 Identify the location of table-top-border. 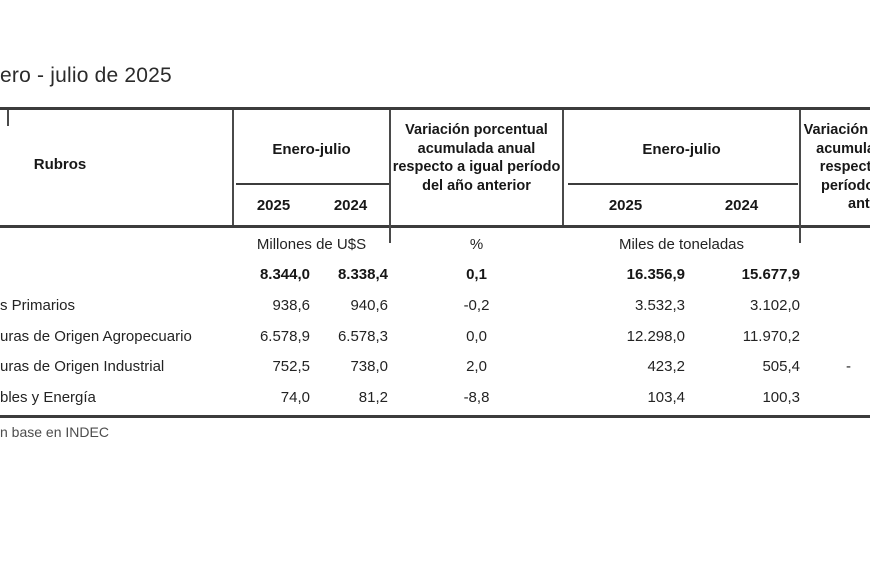
(435, 108).